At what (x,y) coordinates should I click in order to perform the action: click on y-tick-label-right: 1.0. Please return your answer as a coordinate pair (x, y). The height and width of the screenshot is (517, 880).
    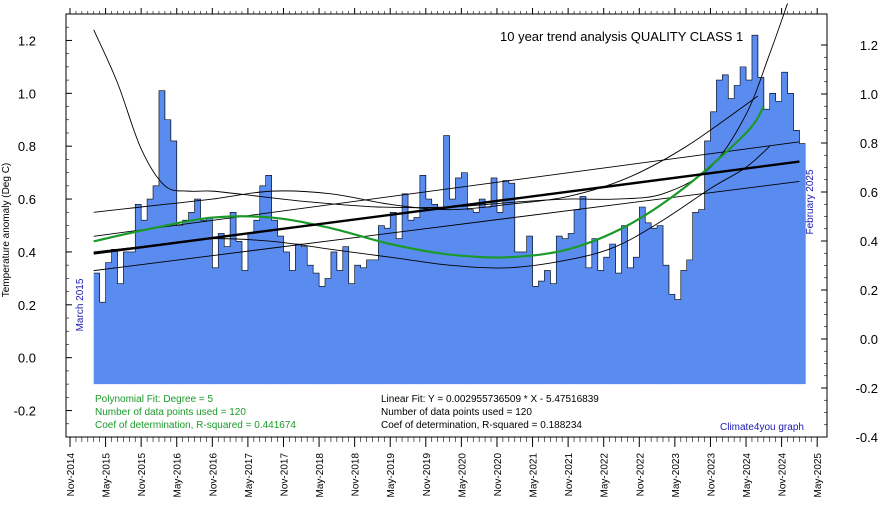
    Looking at the image, I should click on (869, 94).